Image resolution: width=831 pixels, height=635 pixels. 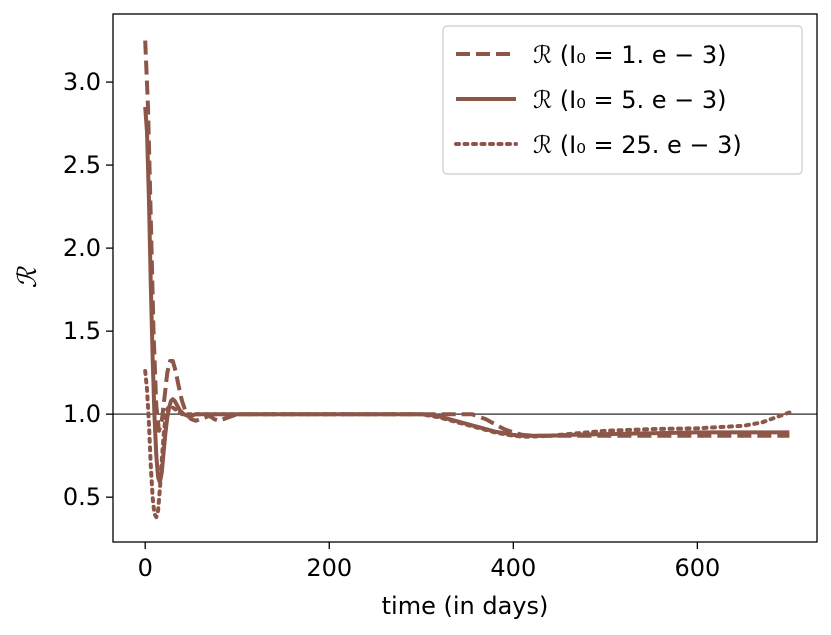 What do you see at coordinates (82, 82) in the screenshot?
I see `y-tick-label: 3.0` at bounding box center [82, 82].